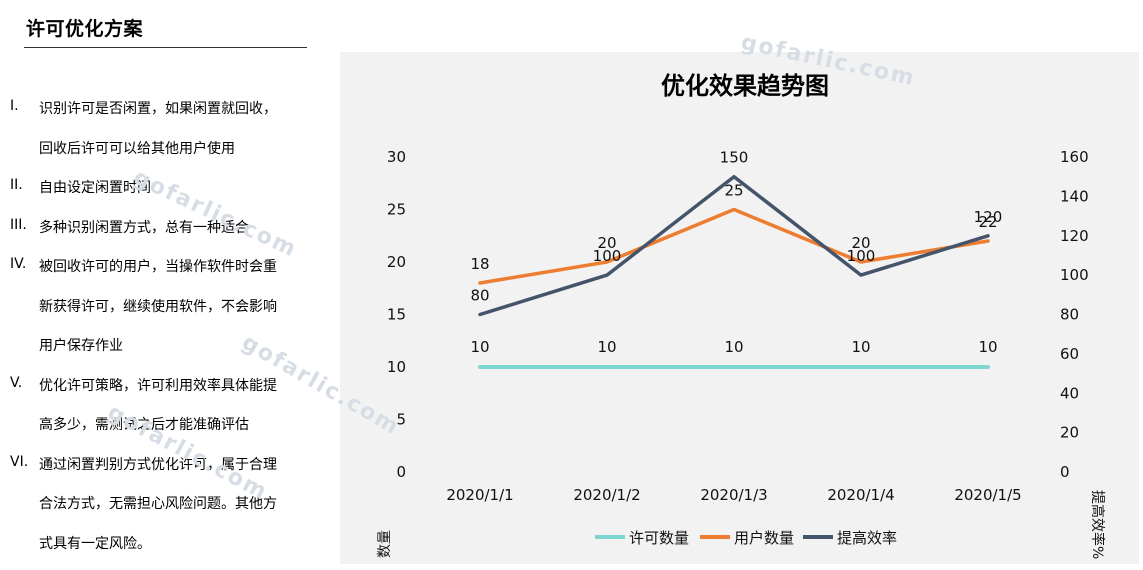 This screenshot has width=1143, height=570. Describe the element at coordinates (1065, 472) in the screenshot. I see `right-tick-label: 0` at that location.